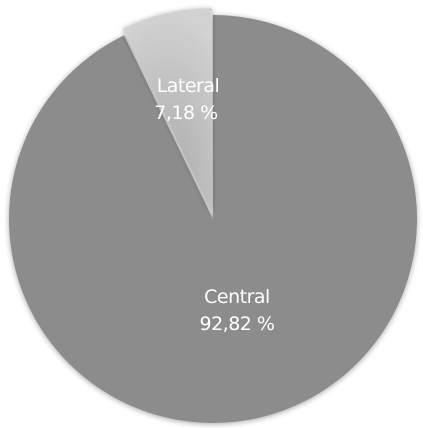 Image resolution: width=423 pixels, height=428 pixels. Describe the element at coordinates (237, 324) in the screenshot. I see `slice-label-value: 92,82 %` at that location.